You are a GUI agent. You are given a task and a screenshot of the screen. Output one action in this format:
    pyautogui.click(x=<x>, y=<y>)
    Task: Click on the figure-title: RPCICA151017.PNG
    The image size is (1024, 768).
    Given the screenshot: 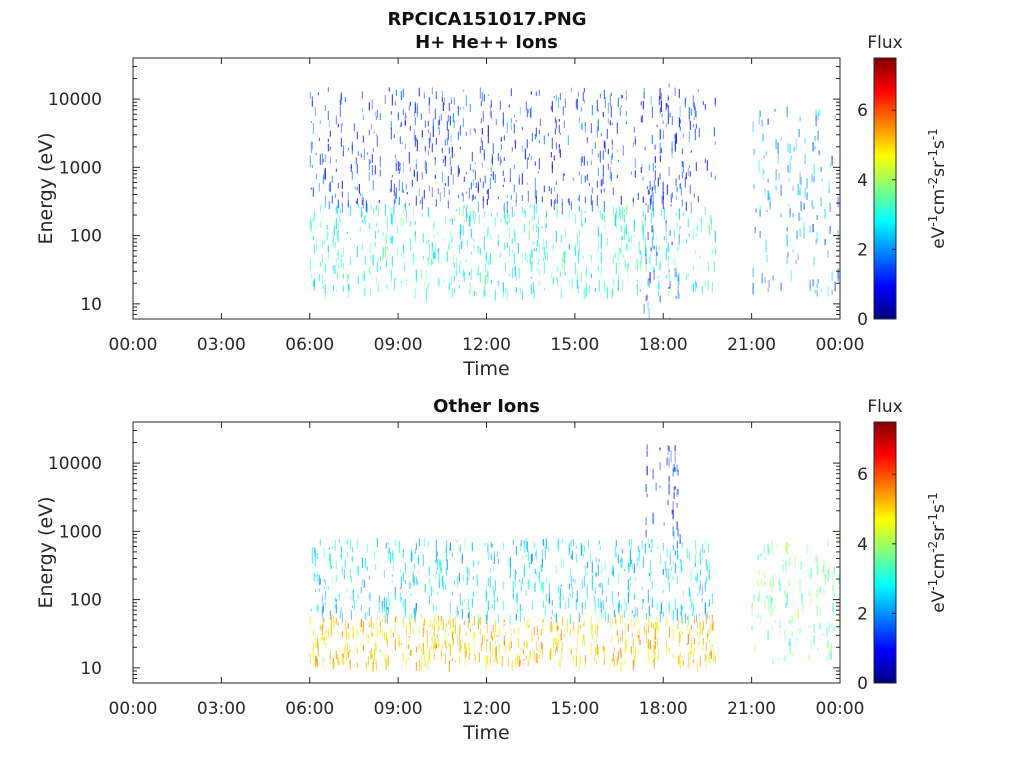 What is the action you would take?
    pyautogui.click(x=486, y=19)
    